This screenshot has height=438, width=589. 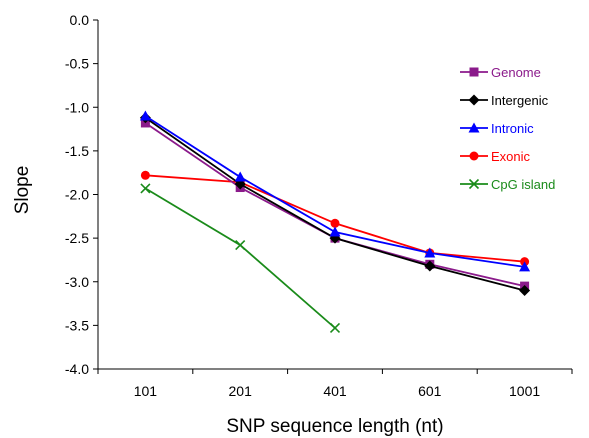 I want to click on legend-item-intronic: Intronic, so click(x=497, y=128).